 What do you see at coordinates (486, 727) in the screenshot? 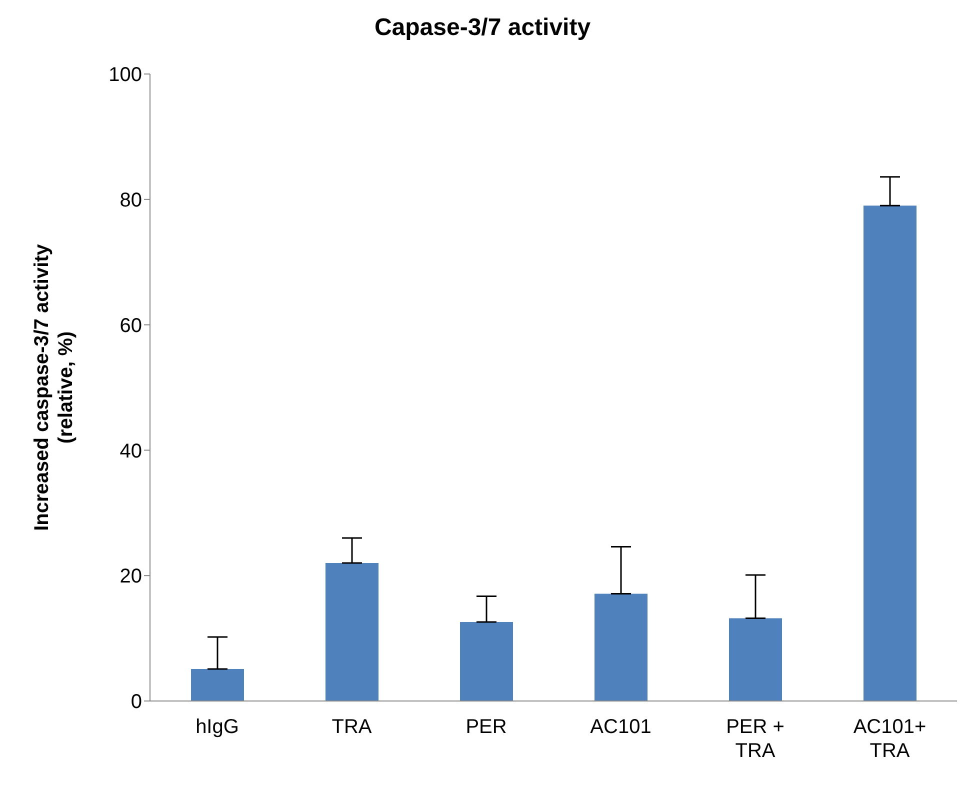
I see `x-tick-label: PER` at bounding box center [486, 727].